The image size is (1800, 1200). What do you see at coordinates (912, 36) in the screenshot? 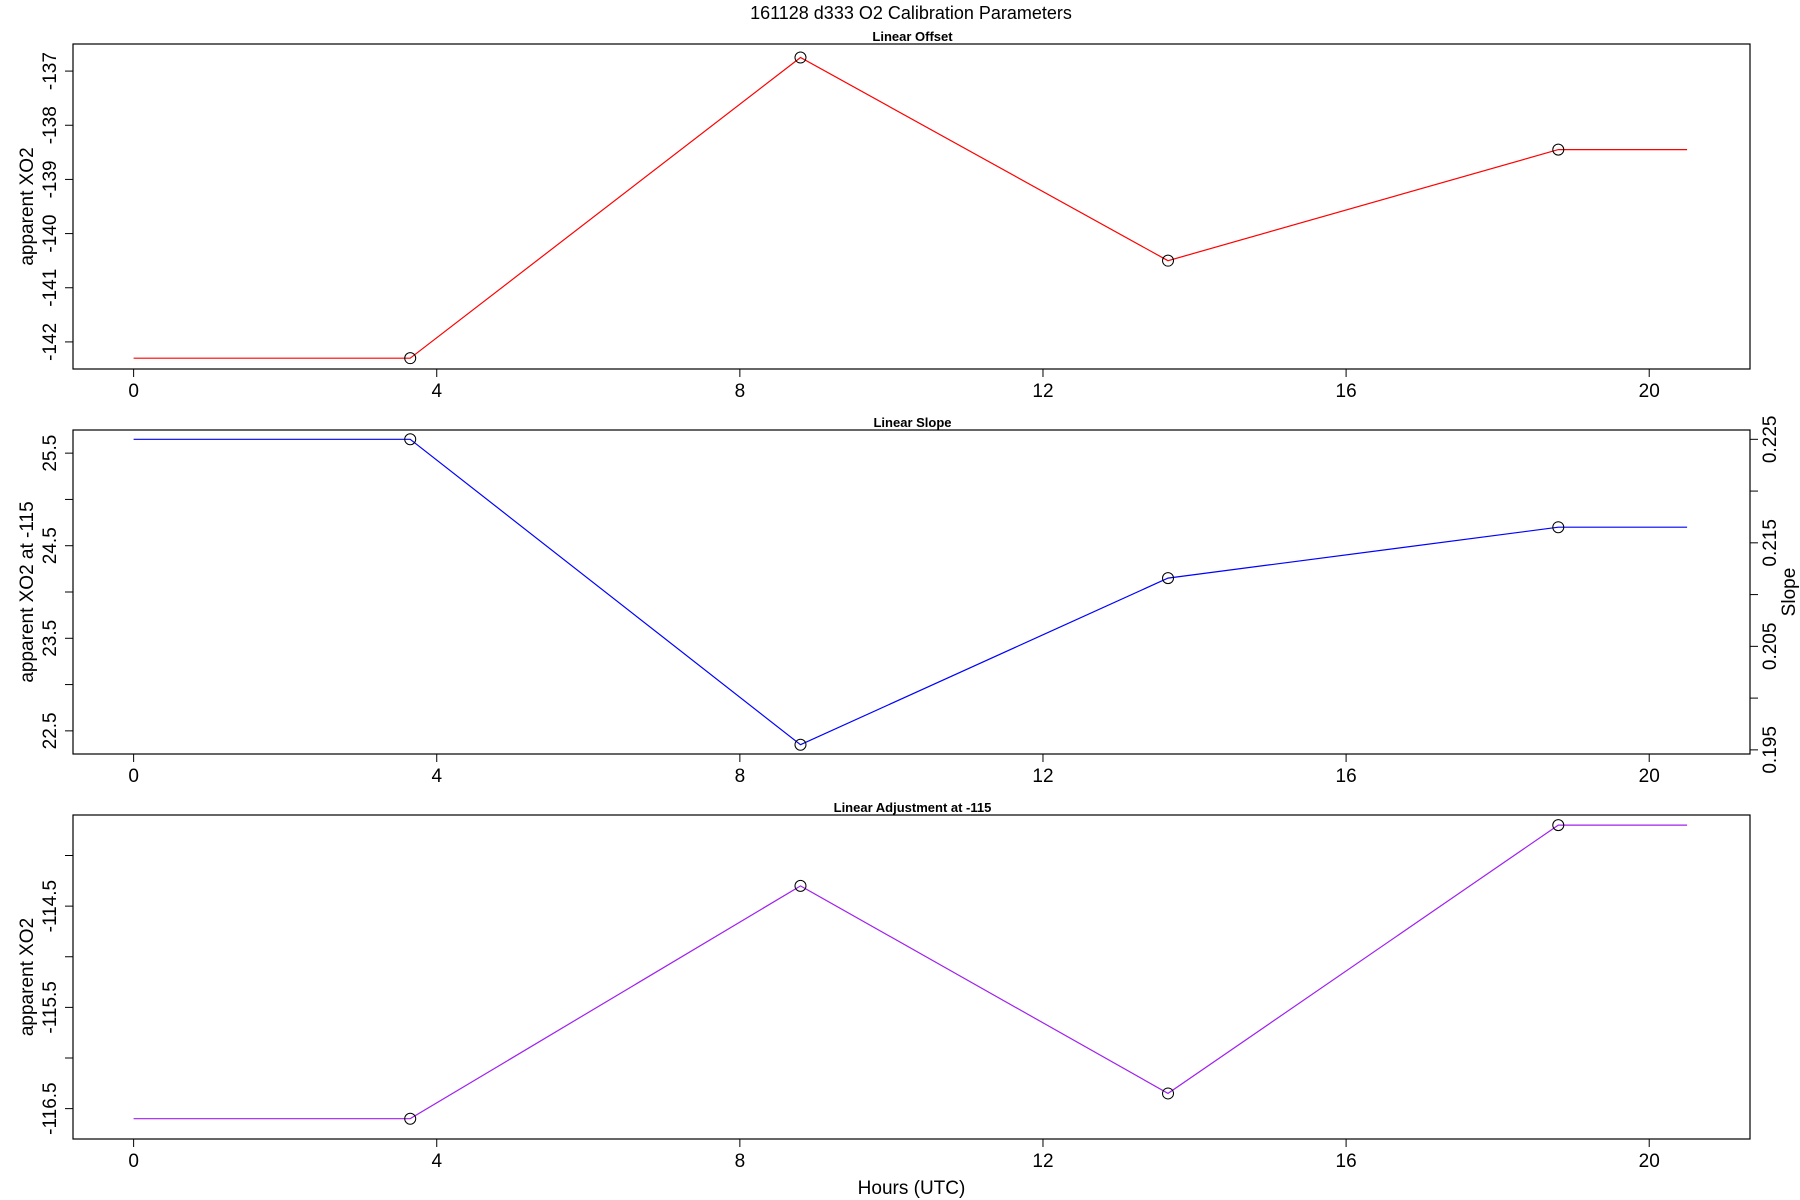
I see `panel-title: Linear Offset` at bounding box center [912, 36].